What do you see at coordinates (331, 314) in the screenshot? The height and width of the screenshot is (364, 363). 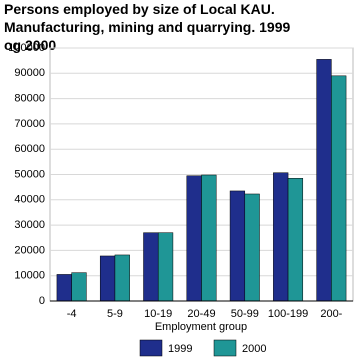 I see `x-tick-label: 200-` at bounding box center [331, 314].